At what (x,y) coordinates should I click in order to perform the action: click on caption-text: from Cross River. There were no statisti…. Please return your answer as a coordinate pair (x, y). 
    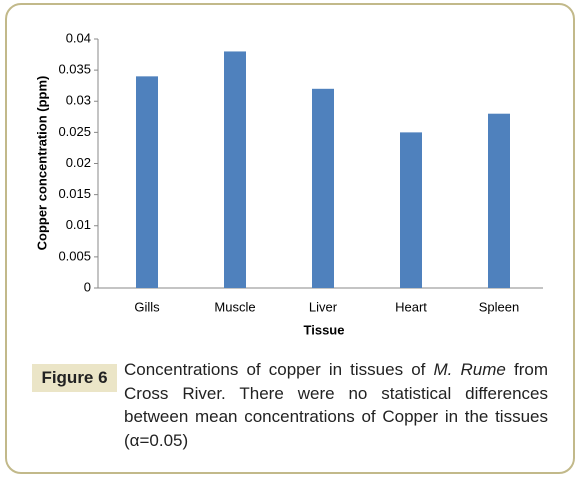
    Looking at the image, I should click on (336, 405).